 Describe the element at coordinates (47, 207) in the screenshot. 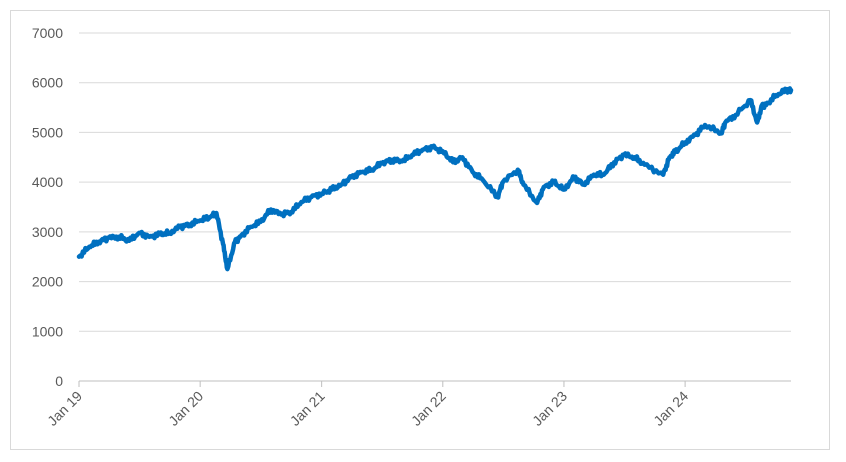

I see `y-axis-tick-labels: 0 1000 2000 3000 4000 5000 6000 7000` at that location.